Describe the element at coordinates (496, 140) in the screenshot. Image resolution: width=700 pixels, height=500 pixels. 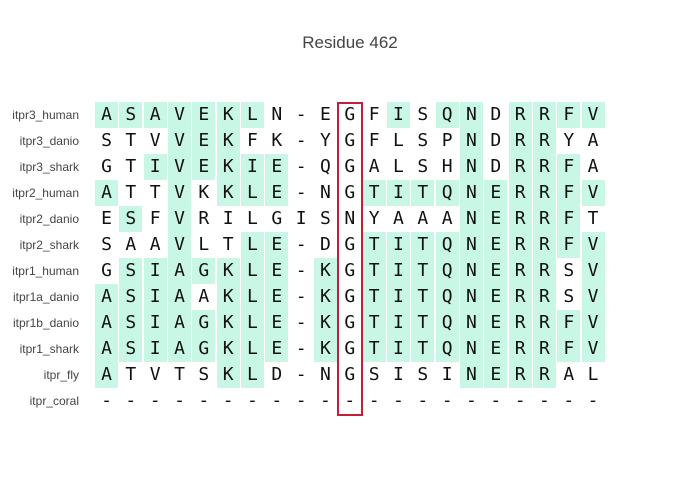
I see `residue-cell: D` at that location.